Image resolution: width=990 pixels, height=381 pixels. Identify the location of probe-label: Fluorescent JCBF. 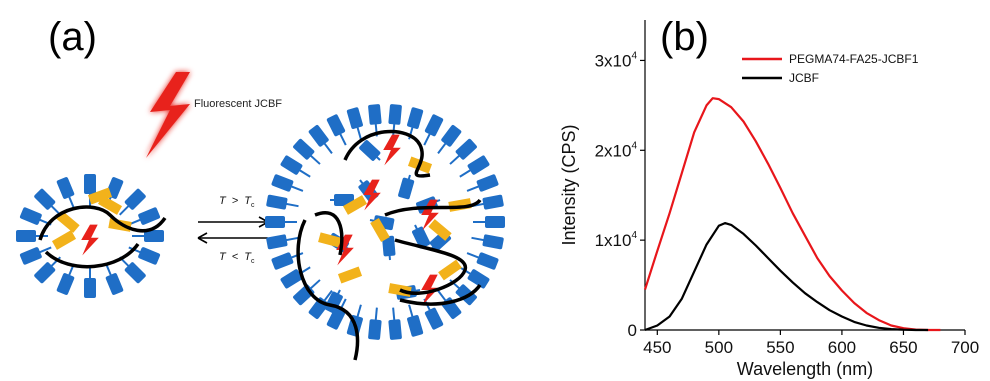
(238, 104).